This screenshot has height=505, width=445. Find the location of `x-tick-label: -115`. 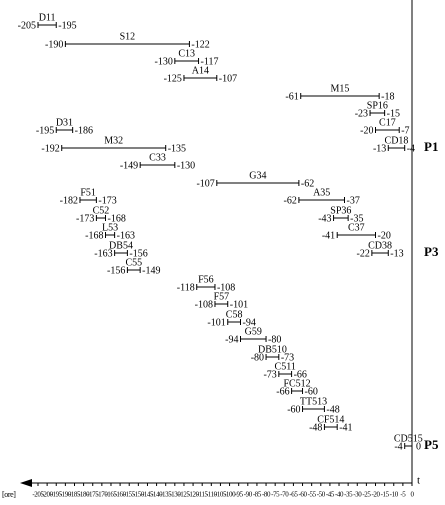

x-tick-label: -115 is located at coordinates (203, 495).